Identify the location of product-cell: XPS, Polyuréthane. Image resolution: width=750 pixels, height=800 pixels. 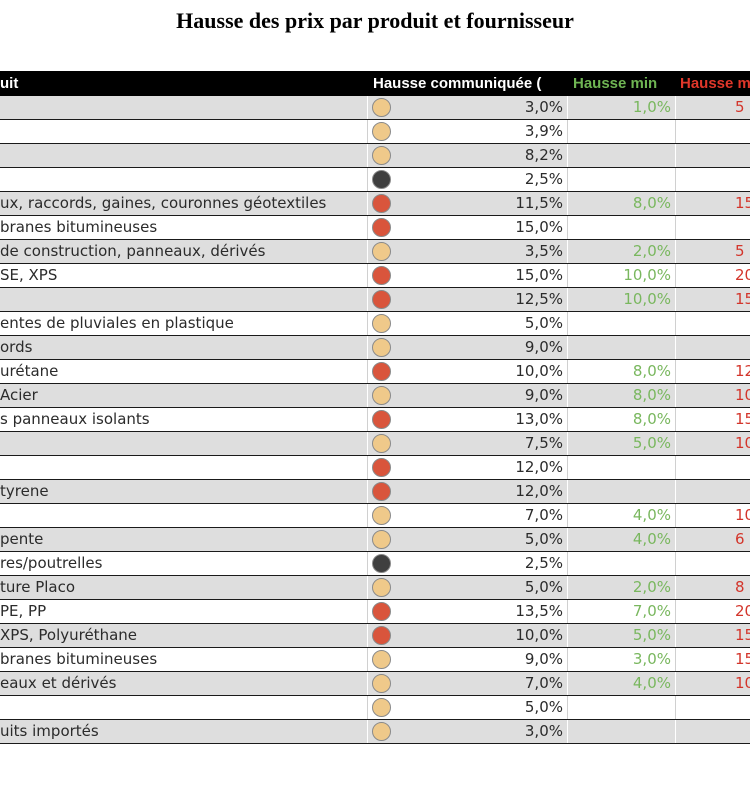
(68, 635).